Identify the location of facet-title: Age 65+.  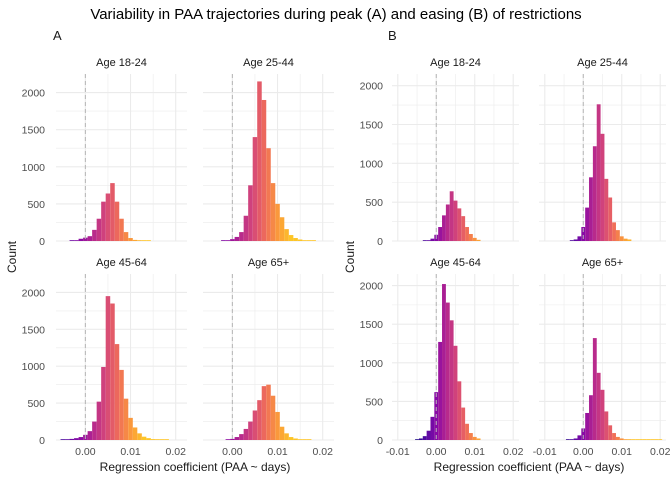
(268, 263).